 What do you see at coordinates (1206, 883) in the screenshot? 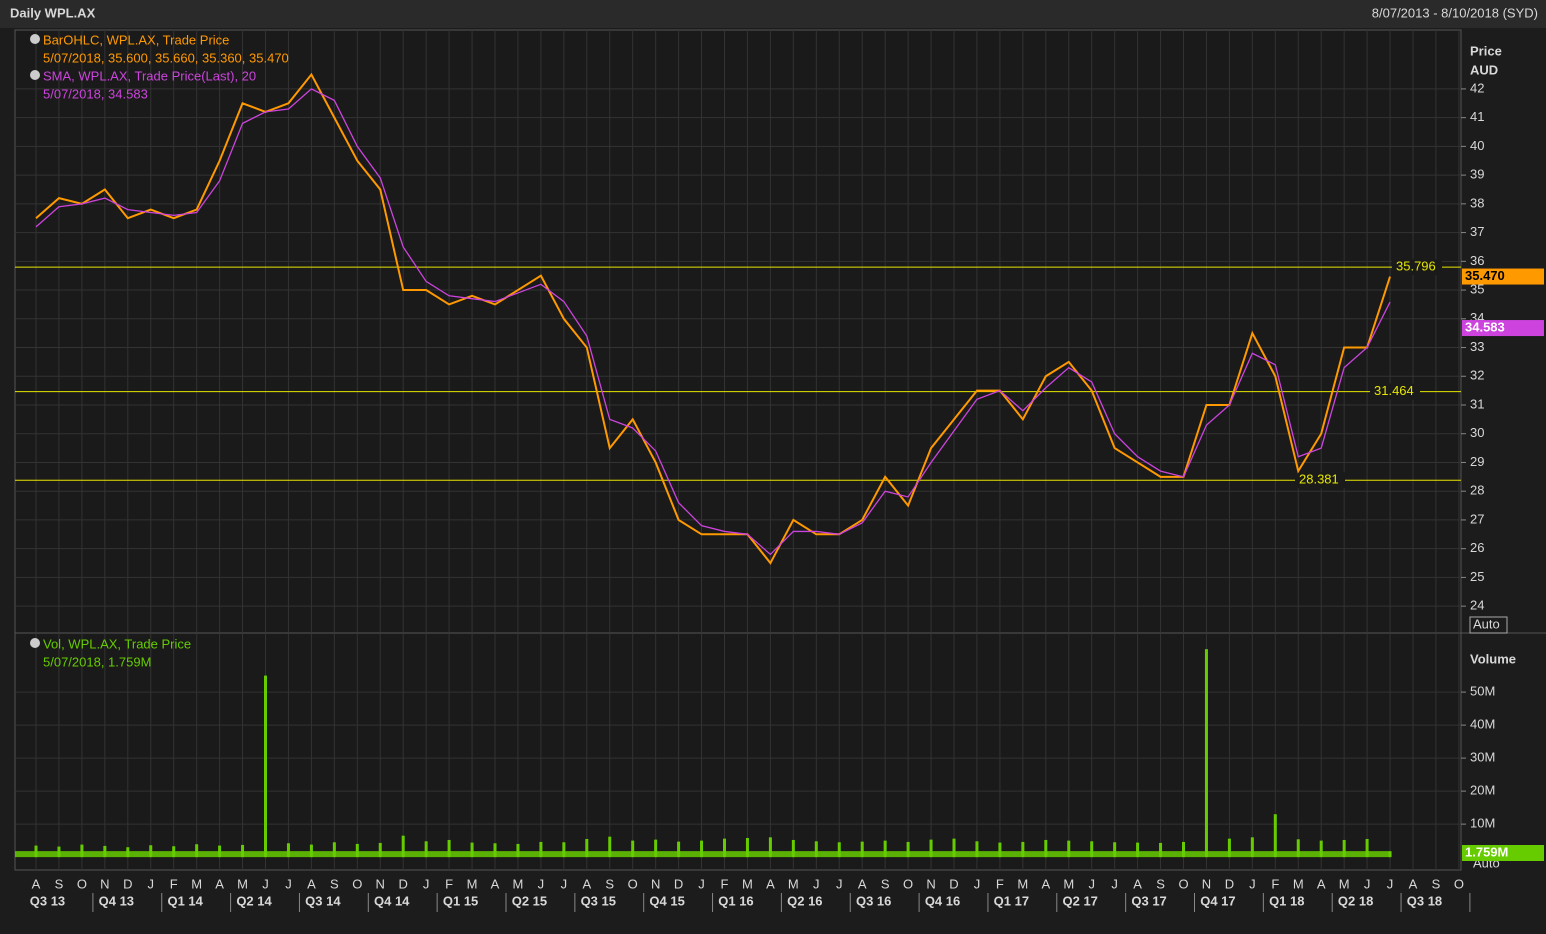
I see `x-tick-label: N` at bounding box center [1206, 883].